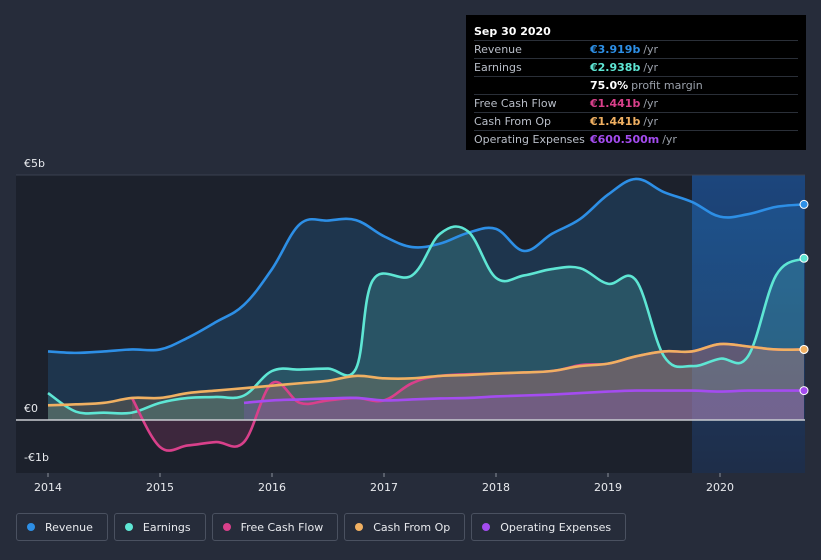 This screenshot has width=821, height=560. I want to click on tooltip-row: Cash From Op €1.441b/yr, so click(636, 121).